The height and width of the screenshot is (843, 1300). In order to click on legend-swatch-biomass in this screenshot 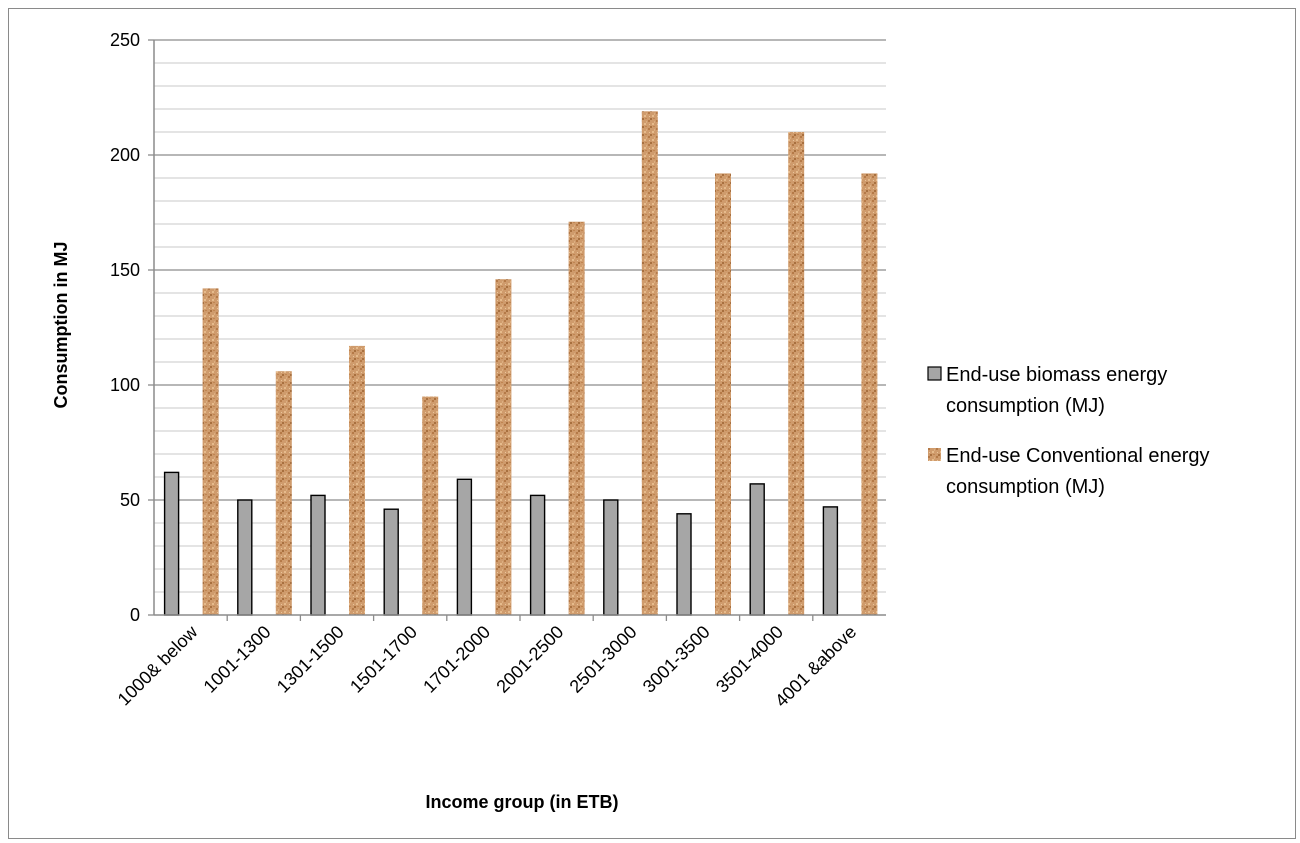, I will do `click(934, 373)`.